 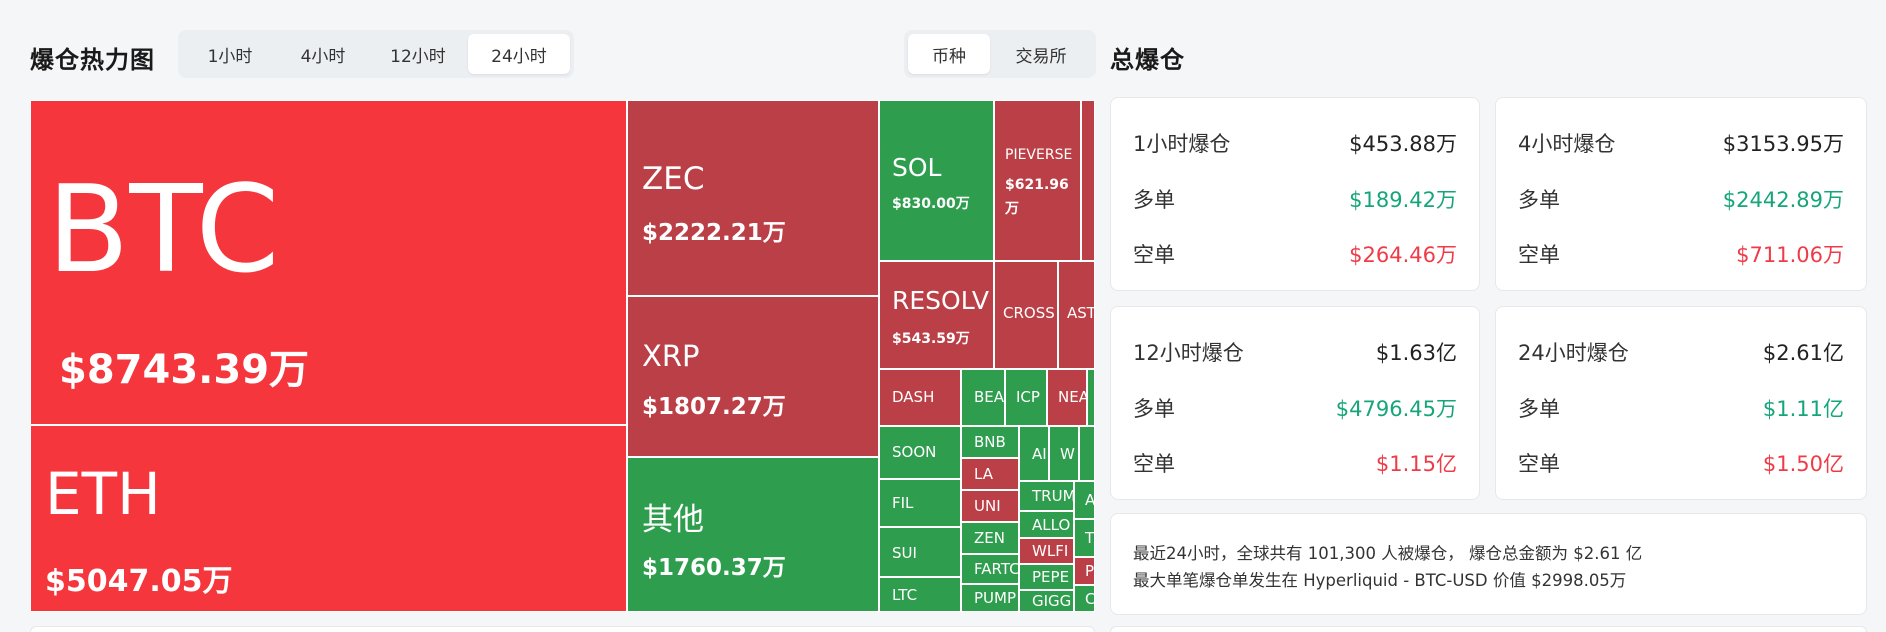 What do you see at coordinates (1416, 464) in the screenshot?
I see `short-amount: $1.15亿` at bounding box center [1416, 464].